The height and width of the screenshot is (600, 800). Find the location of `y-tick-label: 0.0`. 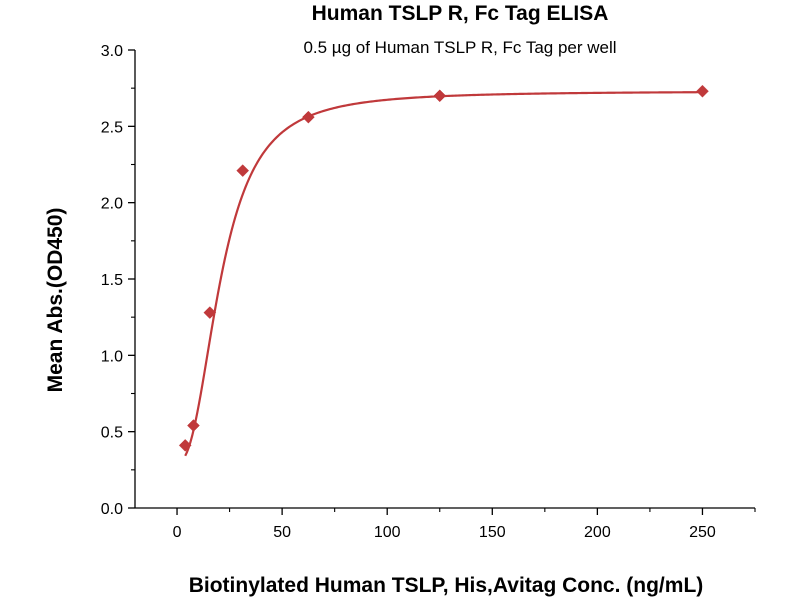

y-tick-label: 0.0 is located at coordinates (112, 509).